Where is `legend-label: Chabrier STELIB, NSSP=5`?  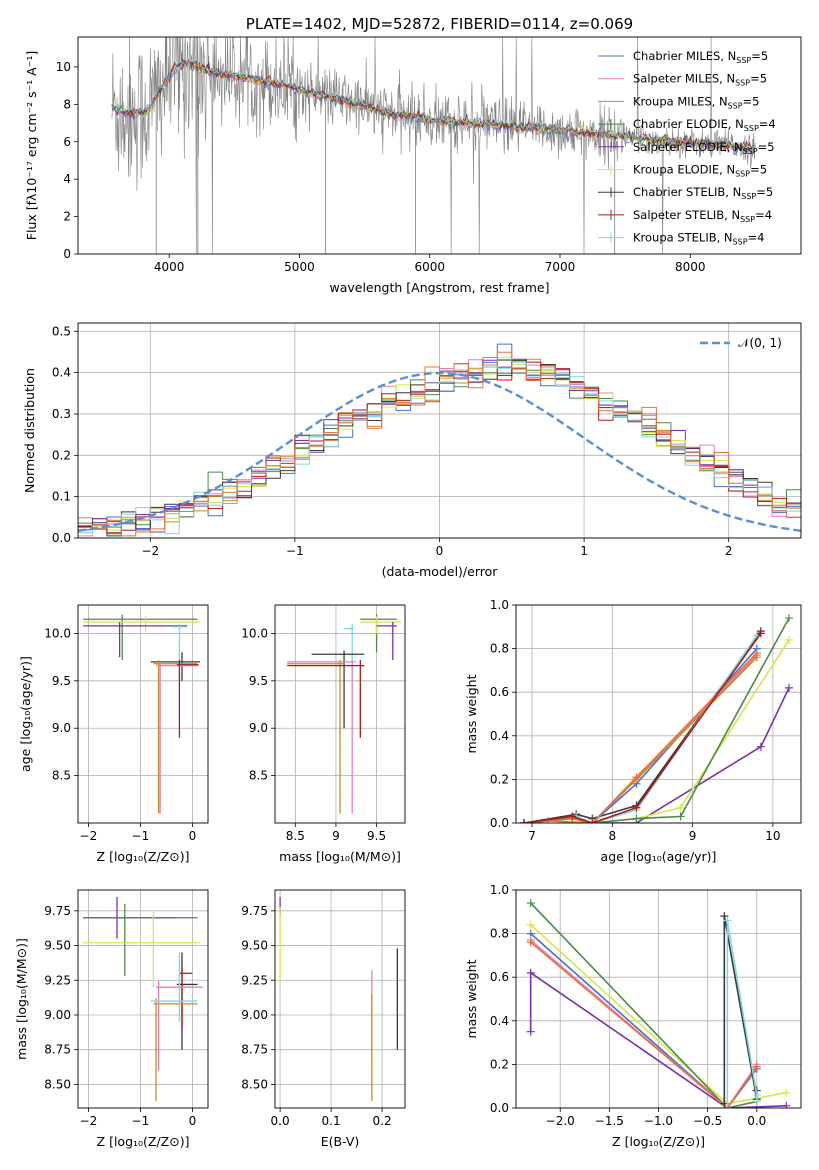 legend-label: Chabrier STELIB, NSSP=5 is located at coordinates (703, 193).